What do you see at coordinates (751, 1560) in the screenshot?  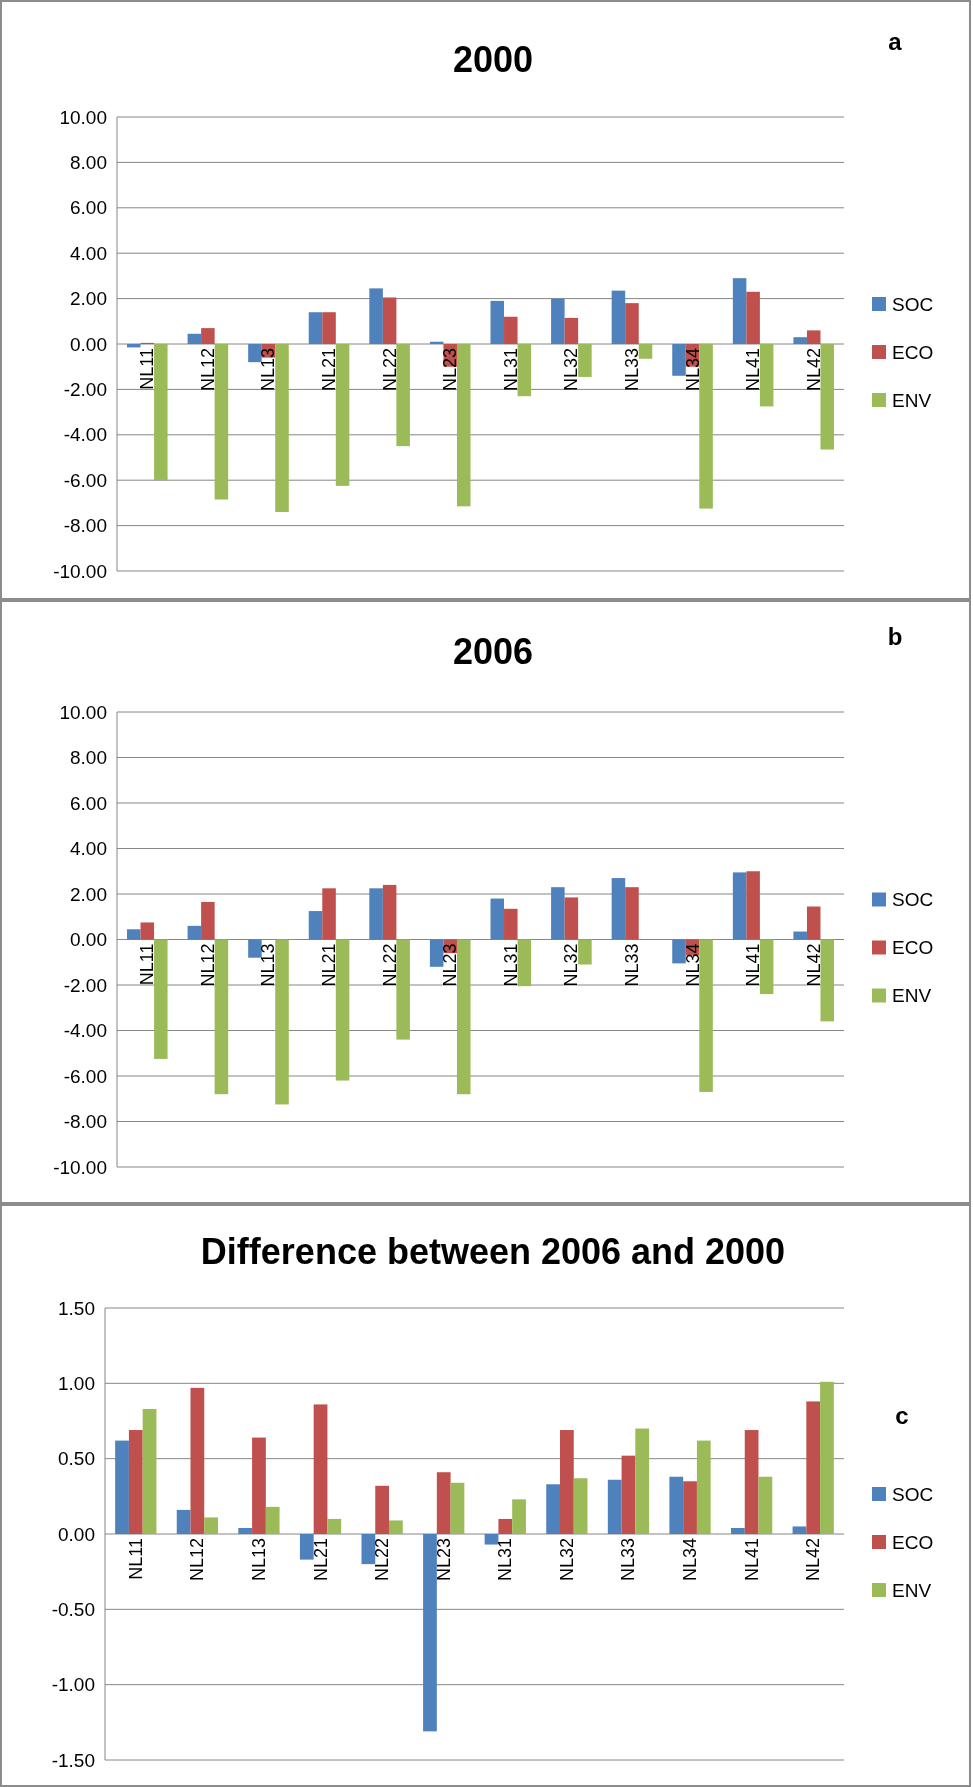 I see `x-tick-label: NL41` at bounding box center [751, 1560].